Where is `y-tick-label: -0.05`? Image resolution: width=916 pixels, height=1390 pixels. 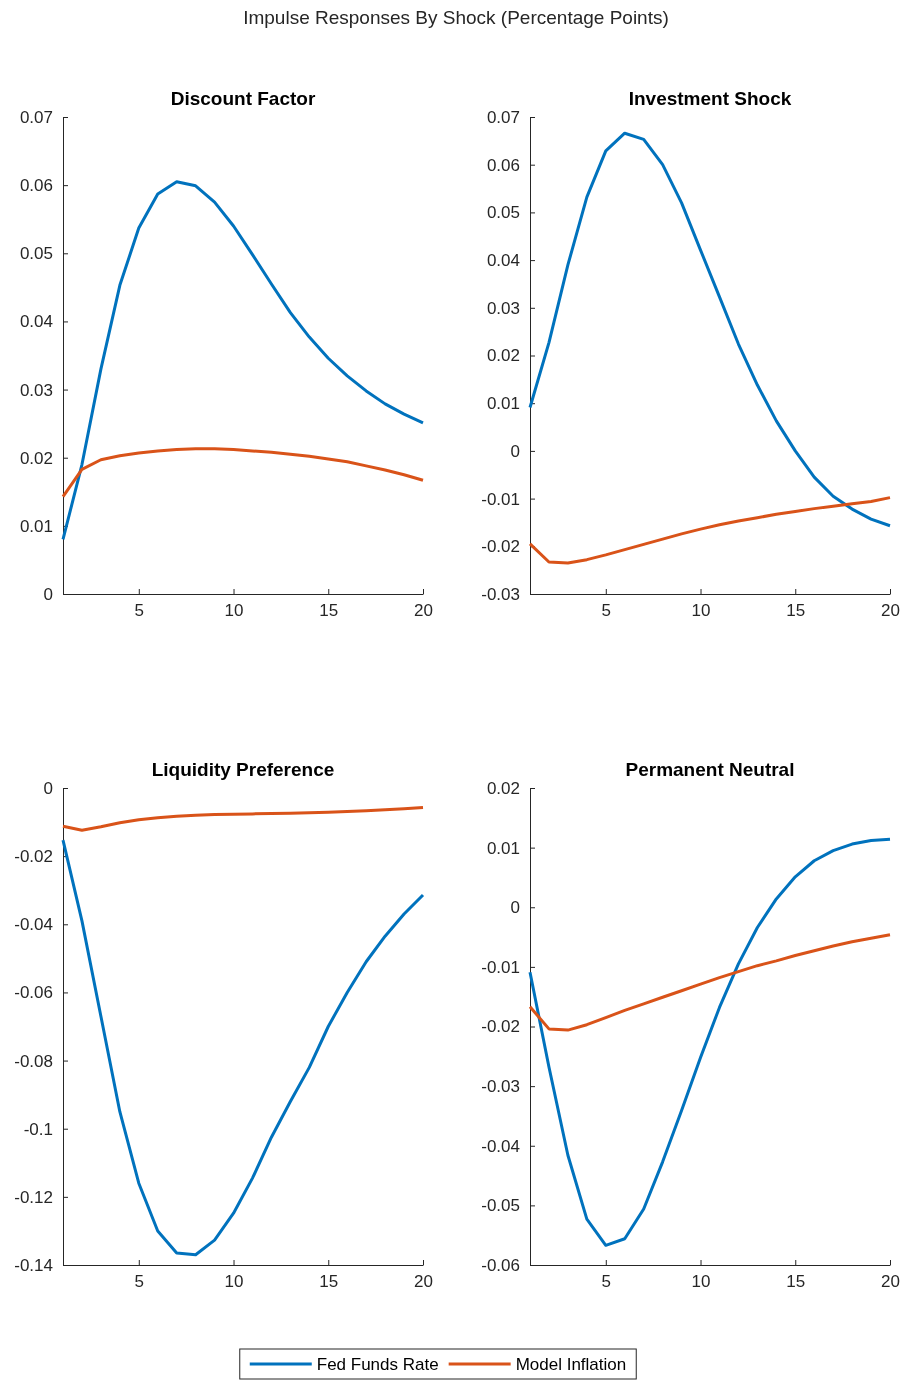 y-tick-label: -0.05 is located at coordinates (500, 1206).